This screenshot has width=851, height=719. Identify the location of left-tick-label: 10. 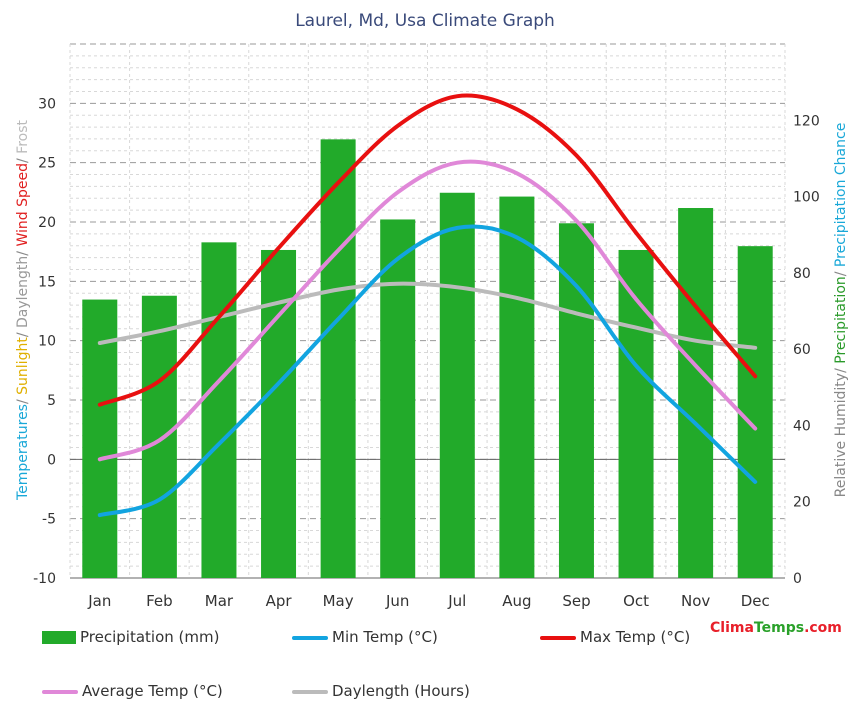
(47, 342).